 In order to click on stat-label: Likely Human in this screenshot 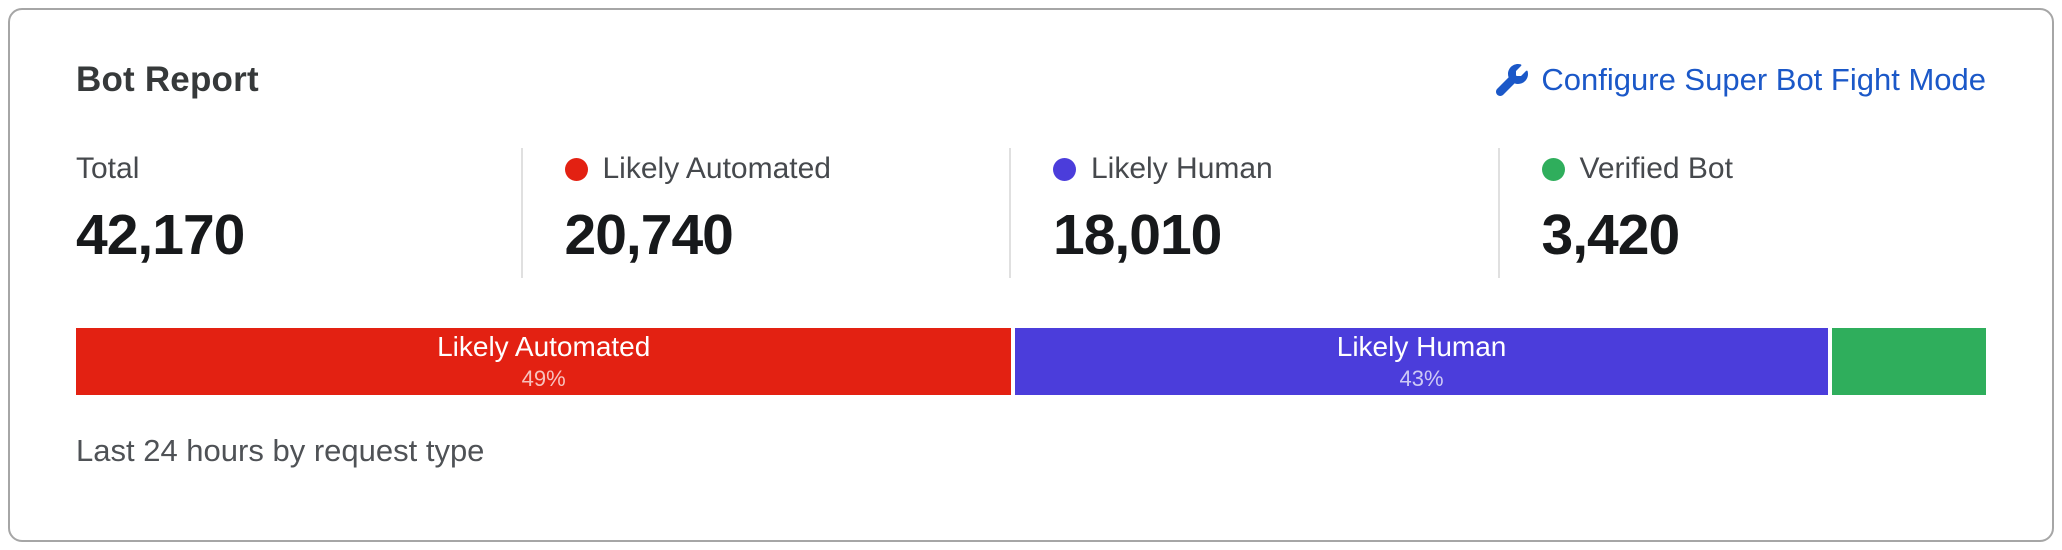, I will do `click(1275, 169)`.